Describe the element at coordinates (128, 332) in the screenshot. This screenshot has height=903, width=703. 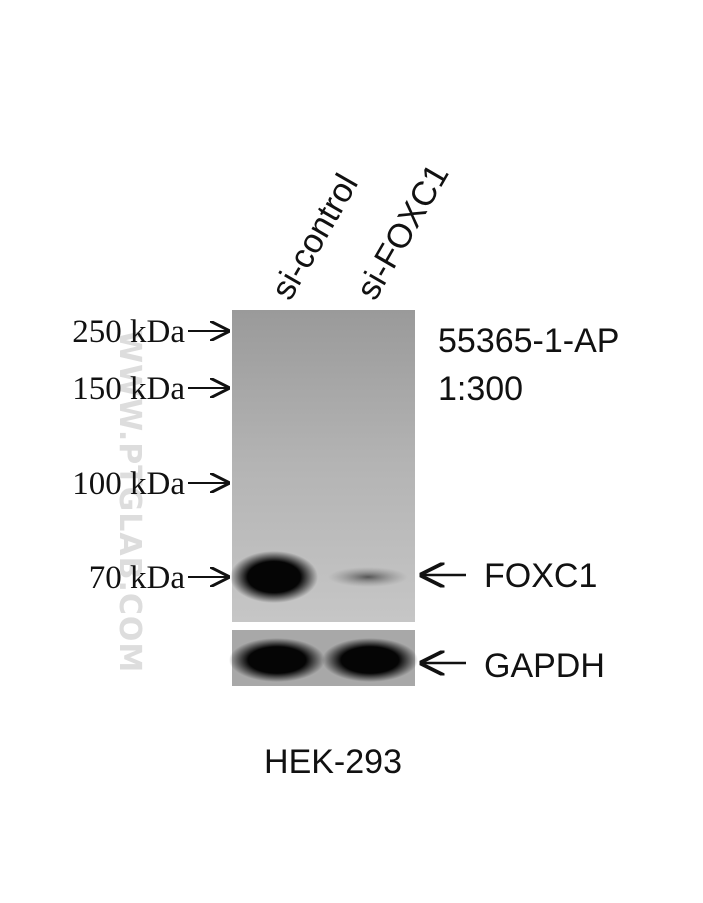
I see `marker-label: 250 kDa` at that location.